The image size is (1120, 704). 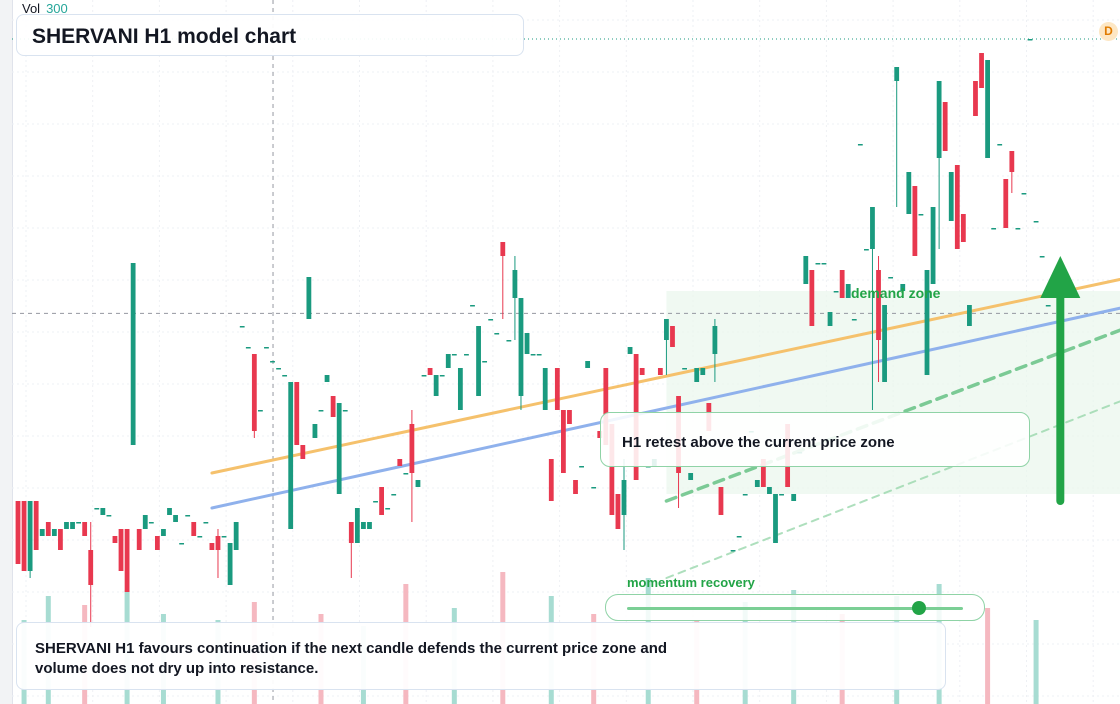 I want to click on momentum-slider-thumb, so click(x=919, y=608).